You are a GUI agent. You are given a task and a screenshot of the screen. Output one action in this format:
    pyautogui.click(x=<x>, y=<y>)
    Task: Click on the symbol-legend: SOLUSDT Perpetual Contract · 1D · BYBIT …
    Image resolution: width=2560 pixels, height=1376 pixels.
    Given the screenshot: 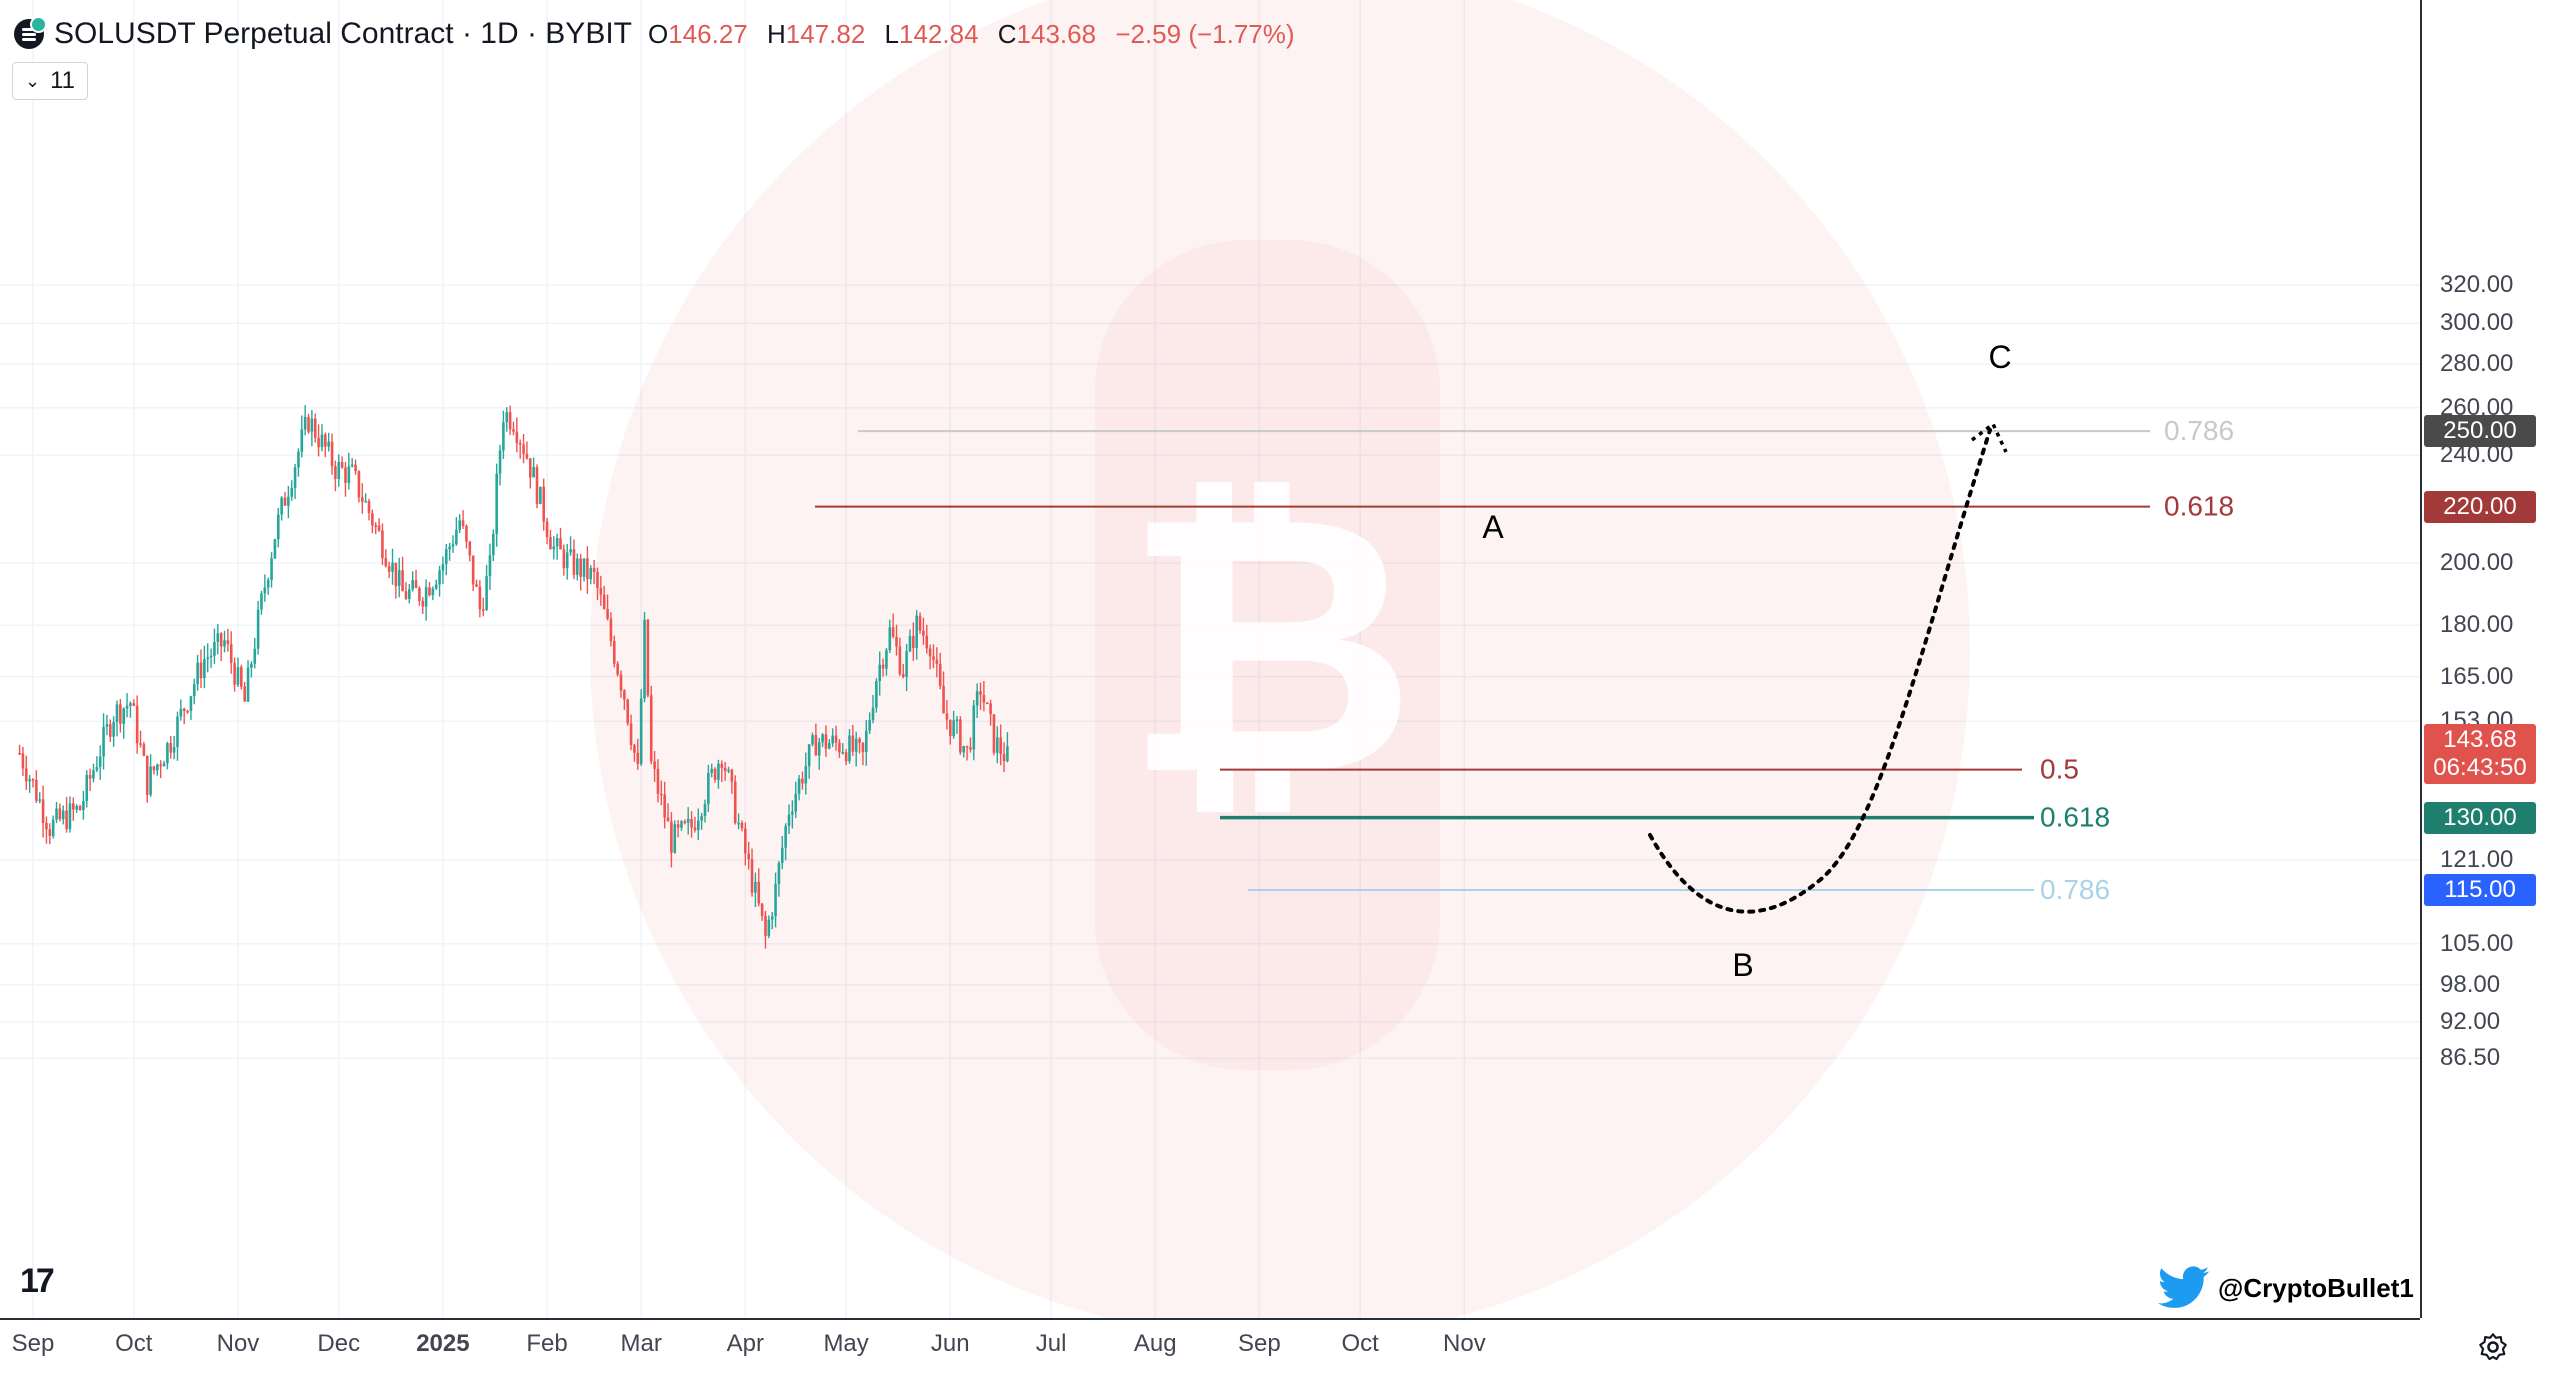 What is the action you would take?
    pyautogui.click(x=654, y=34)
    